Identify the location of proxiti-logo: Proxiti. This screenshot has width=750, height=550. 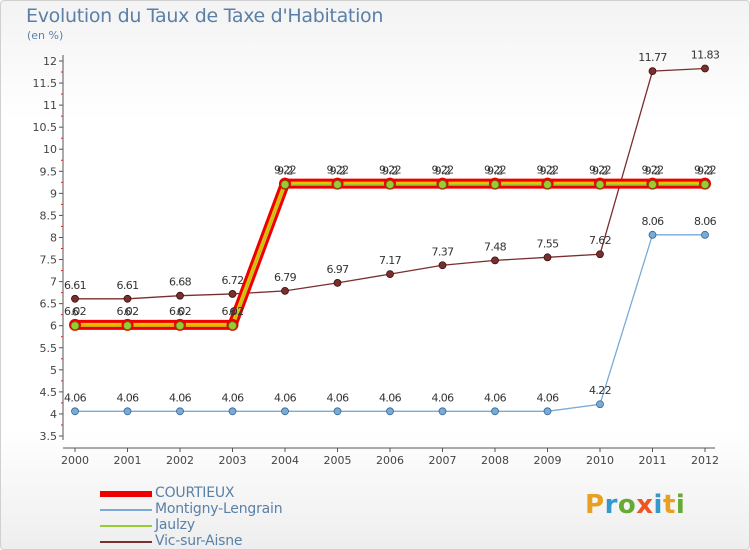
(635, 505).